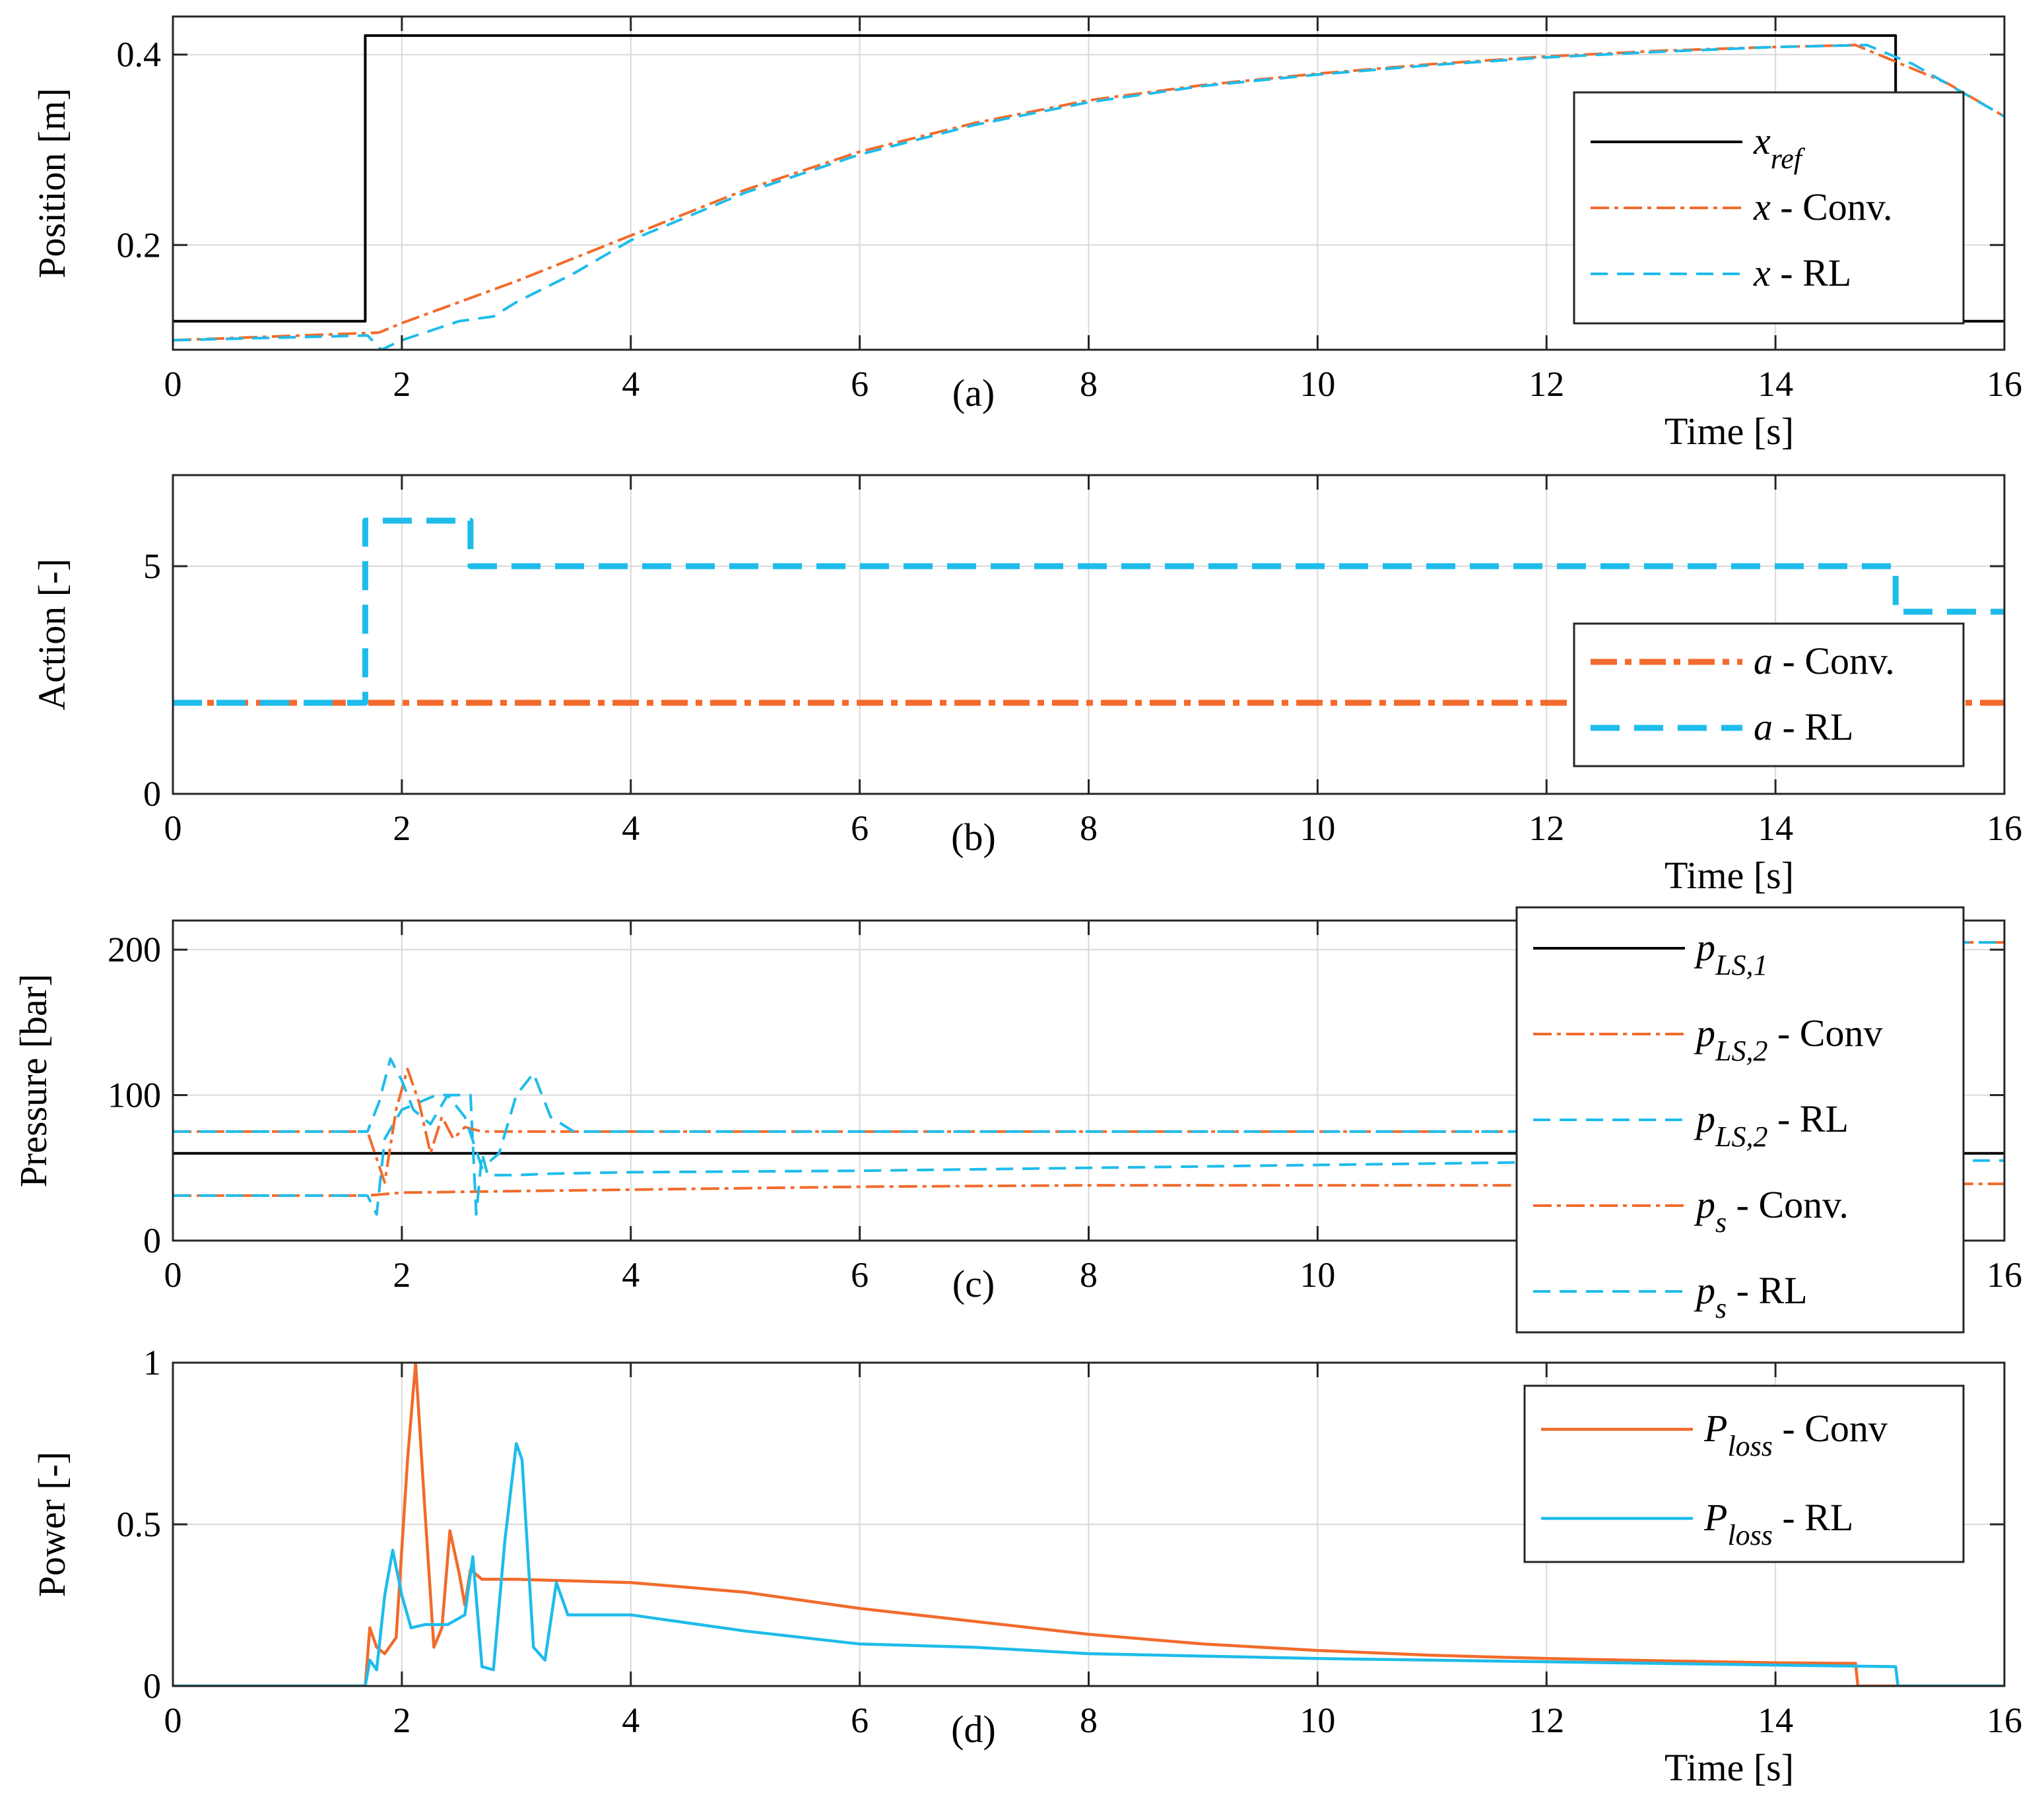  Describe the element at coordinates (973, 393) in the screenshot. I see `panel-label: (a)` at that location.